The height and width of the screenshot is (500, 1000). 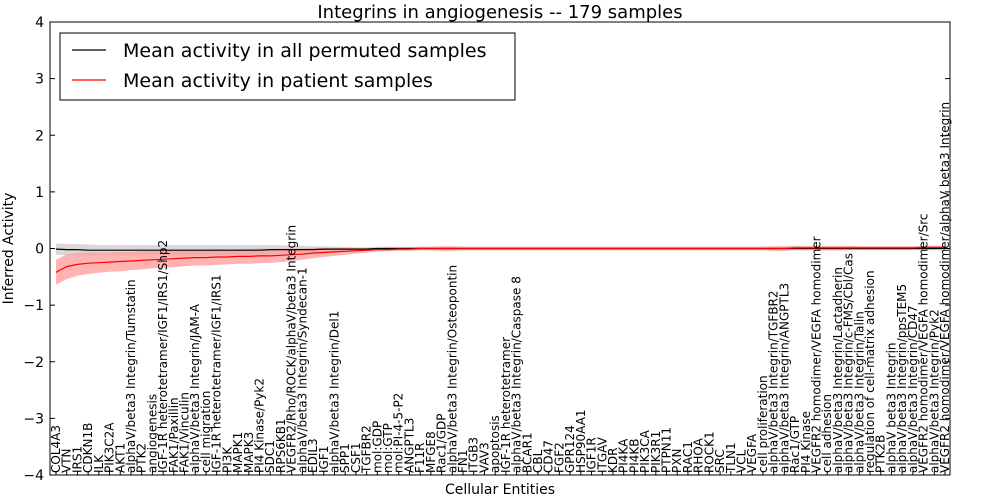 I want to click on x-tick-label: MAPK3, so click(x=249, y=452).